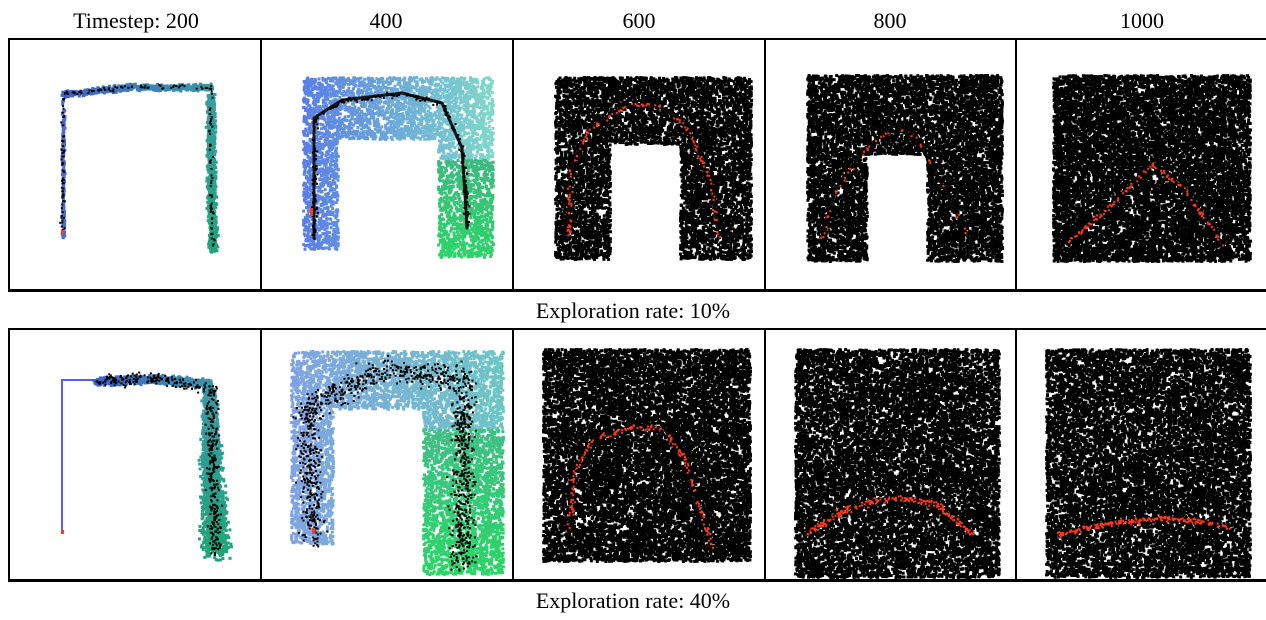 The image size is (1266, 620). I want to click on panel-t200-r10, so click(134, 165).